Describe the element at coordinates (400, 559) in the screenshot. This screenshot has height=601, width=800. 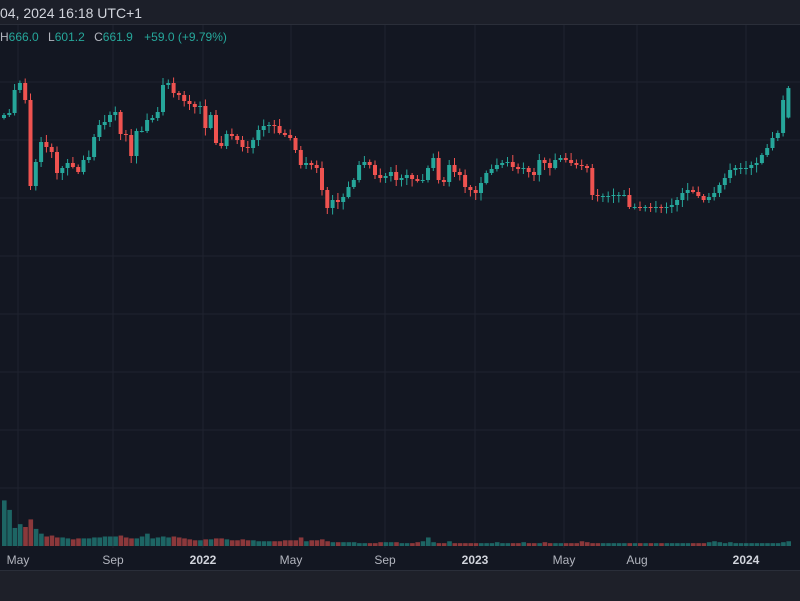
I see `time-axis: May Sep 2022 May Sep 2023 May Aug 2024` at that location.